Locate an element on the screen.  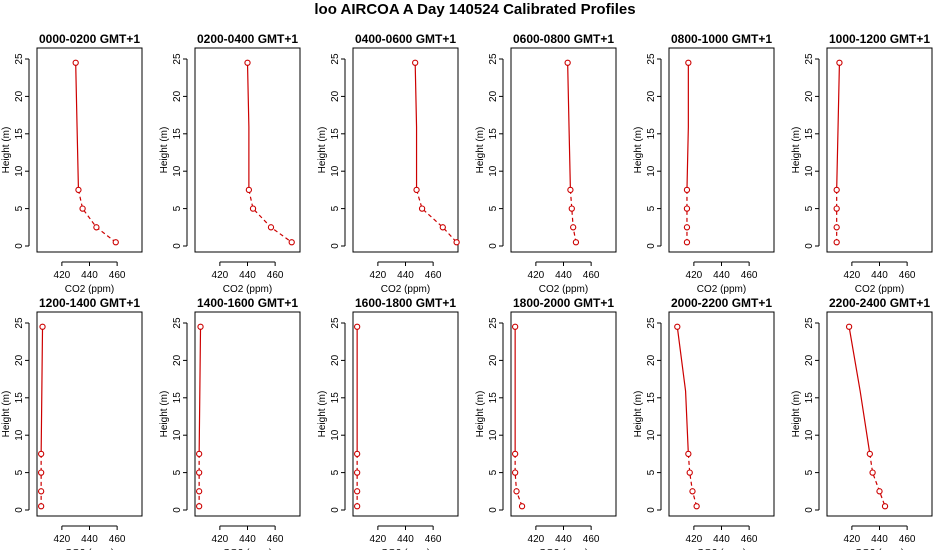
panel-title: 0600-0800 GMT+1 is located at coordinates (563, 39).